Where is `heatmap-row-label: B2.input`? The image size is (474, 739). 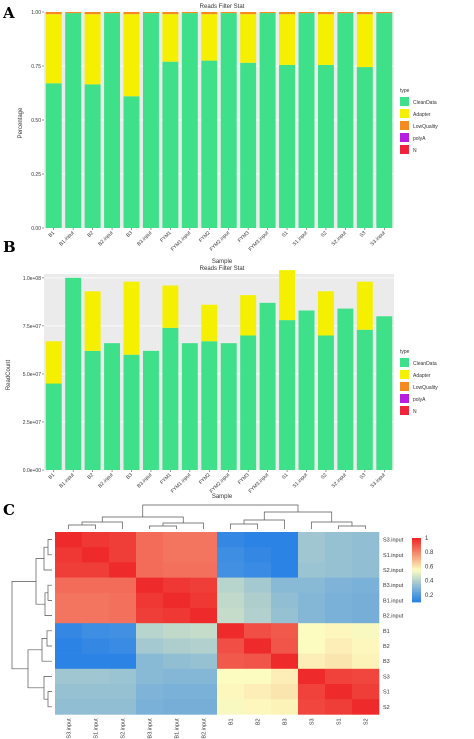 heatmap-row-label: B2.input is located at coordinates (393, 617).